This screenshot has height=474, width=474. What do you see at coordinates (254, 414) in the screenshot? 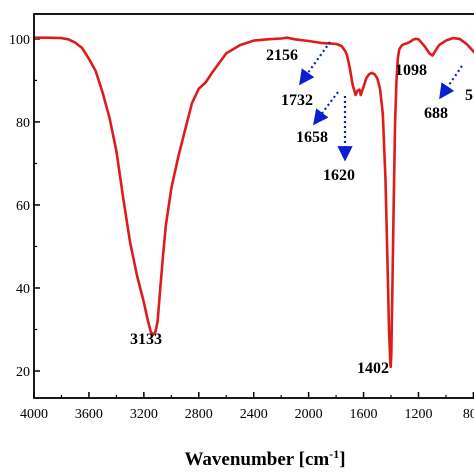
I see `x-tick-label: 2400` at bounding box center [254, 414].